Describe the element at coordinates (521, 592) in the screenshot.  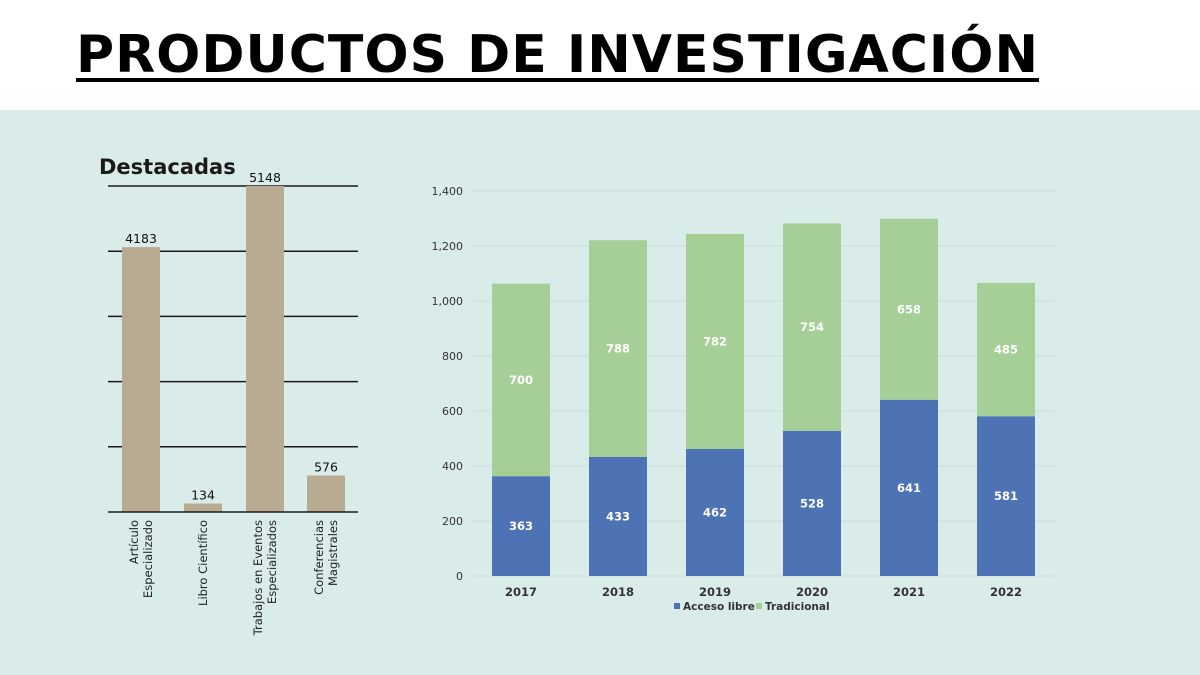
I see `x-tick-label: 2017` at that location.